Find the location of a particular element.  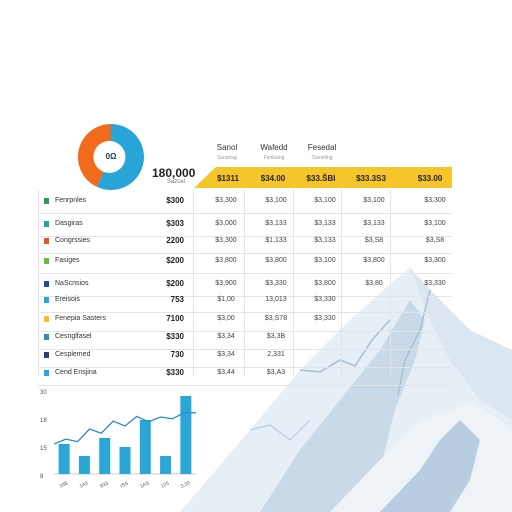

x-tick-label: ISS is located at coordinates (125, 484).